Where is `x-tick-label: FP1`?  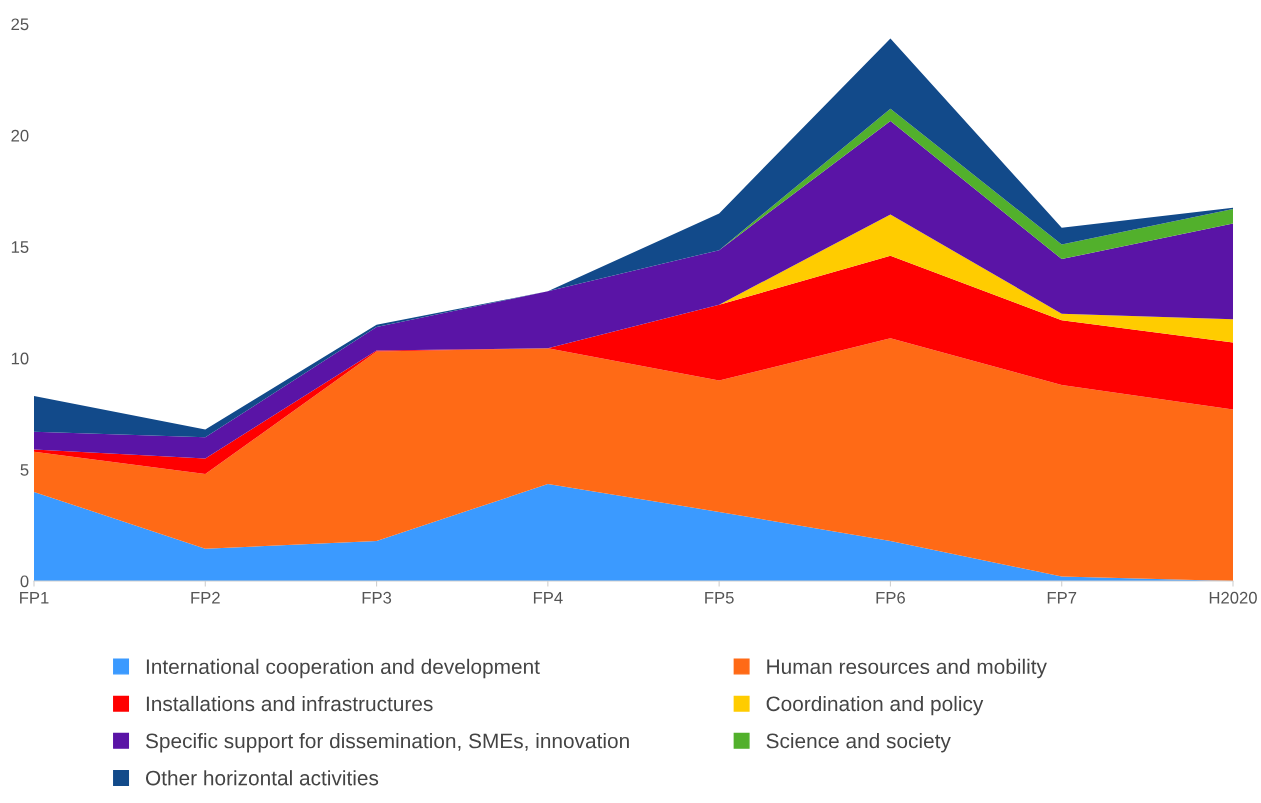 x-tick-label: FP1 is located at coordinates (34, 598).